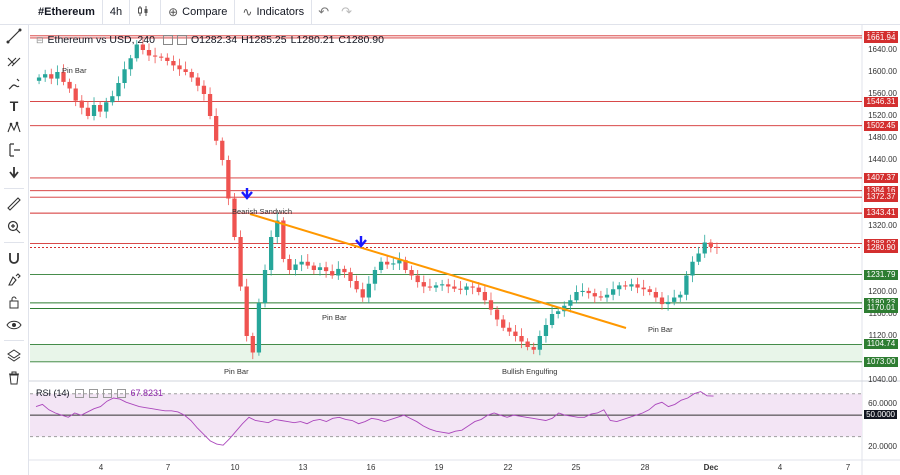  Describe the element at coordinates (881, 197) in the screenshot. I see `price-level-badge: 1372.37` at that location.